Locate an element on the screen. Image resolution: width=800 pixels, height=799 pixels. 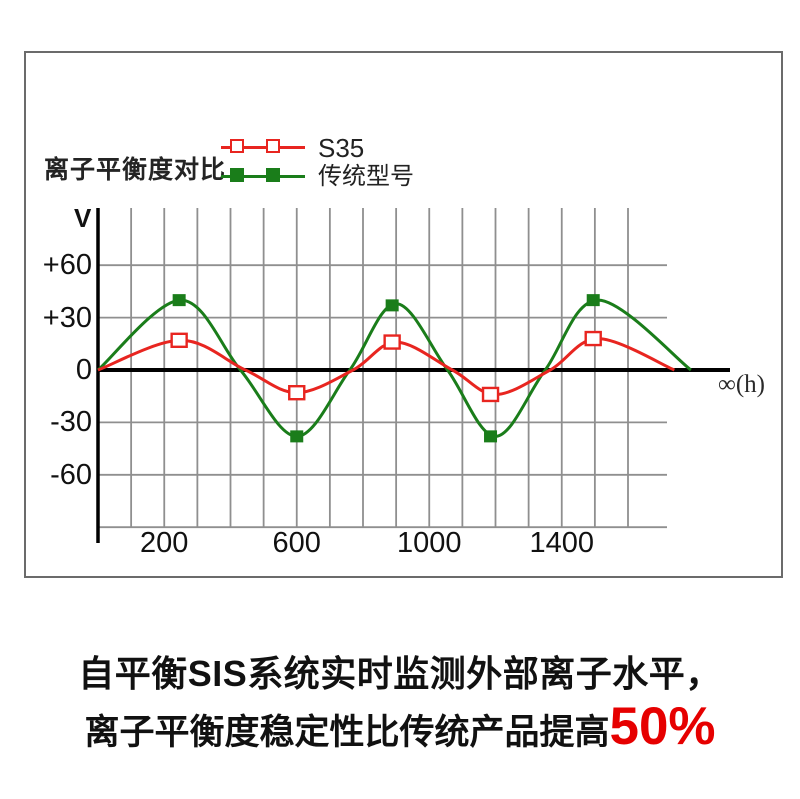
x-tick-label: 1000 is located at coordinates (429, 543).